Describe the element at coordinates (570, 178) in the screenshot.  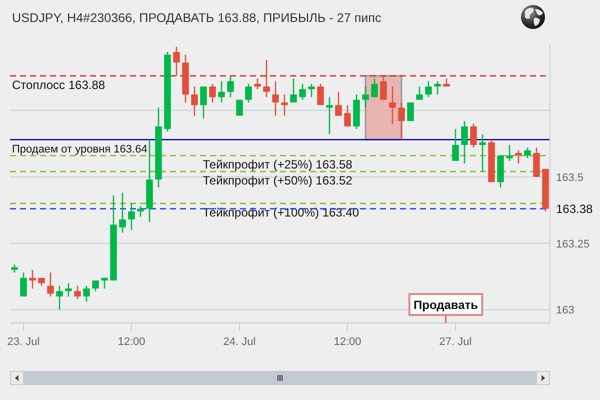
I see `y-tick-label: 163.5` at that location.